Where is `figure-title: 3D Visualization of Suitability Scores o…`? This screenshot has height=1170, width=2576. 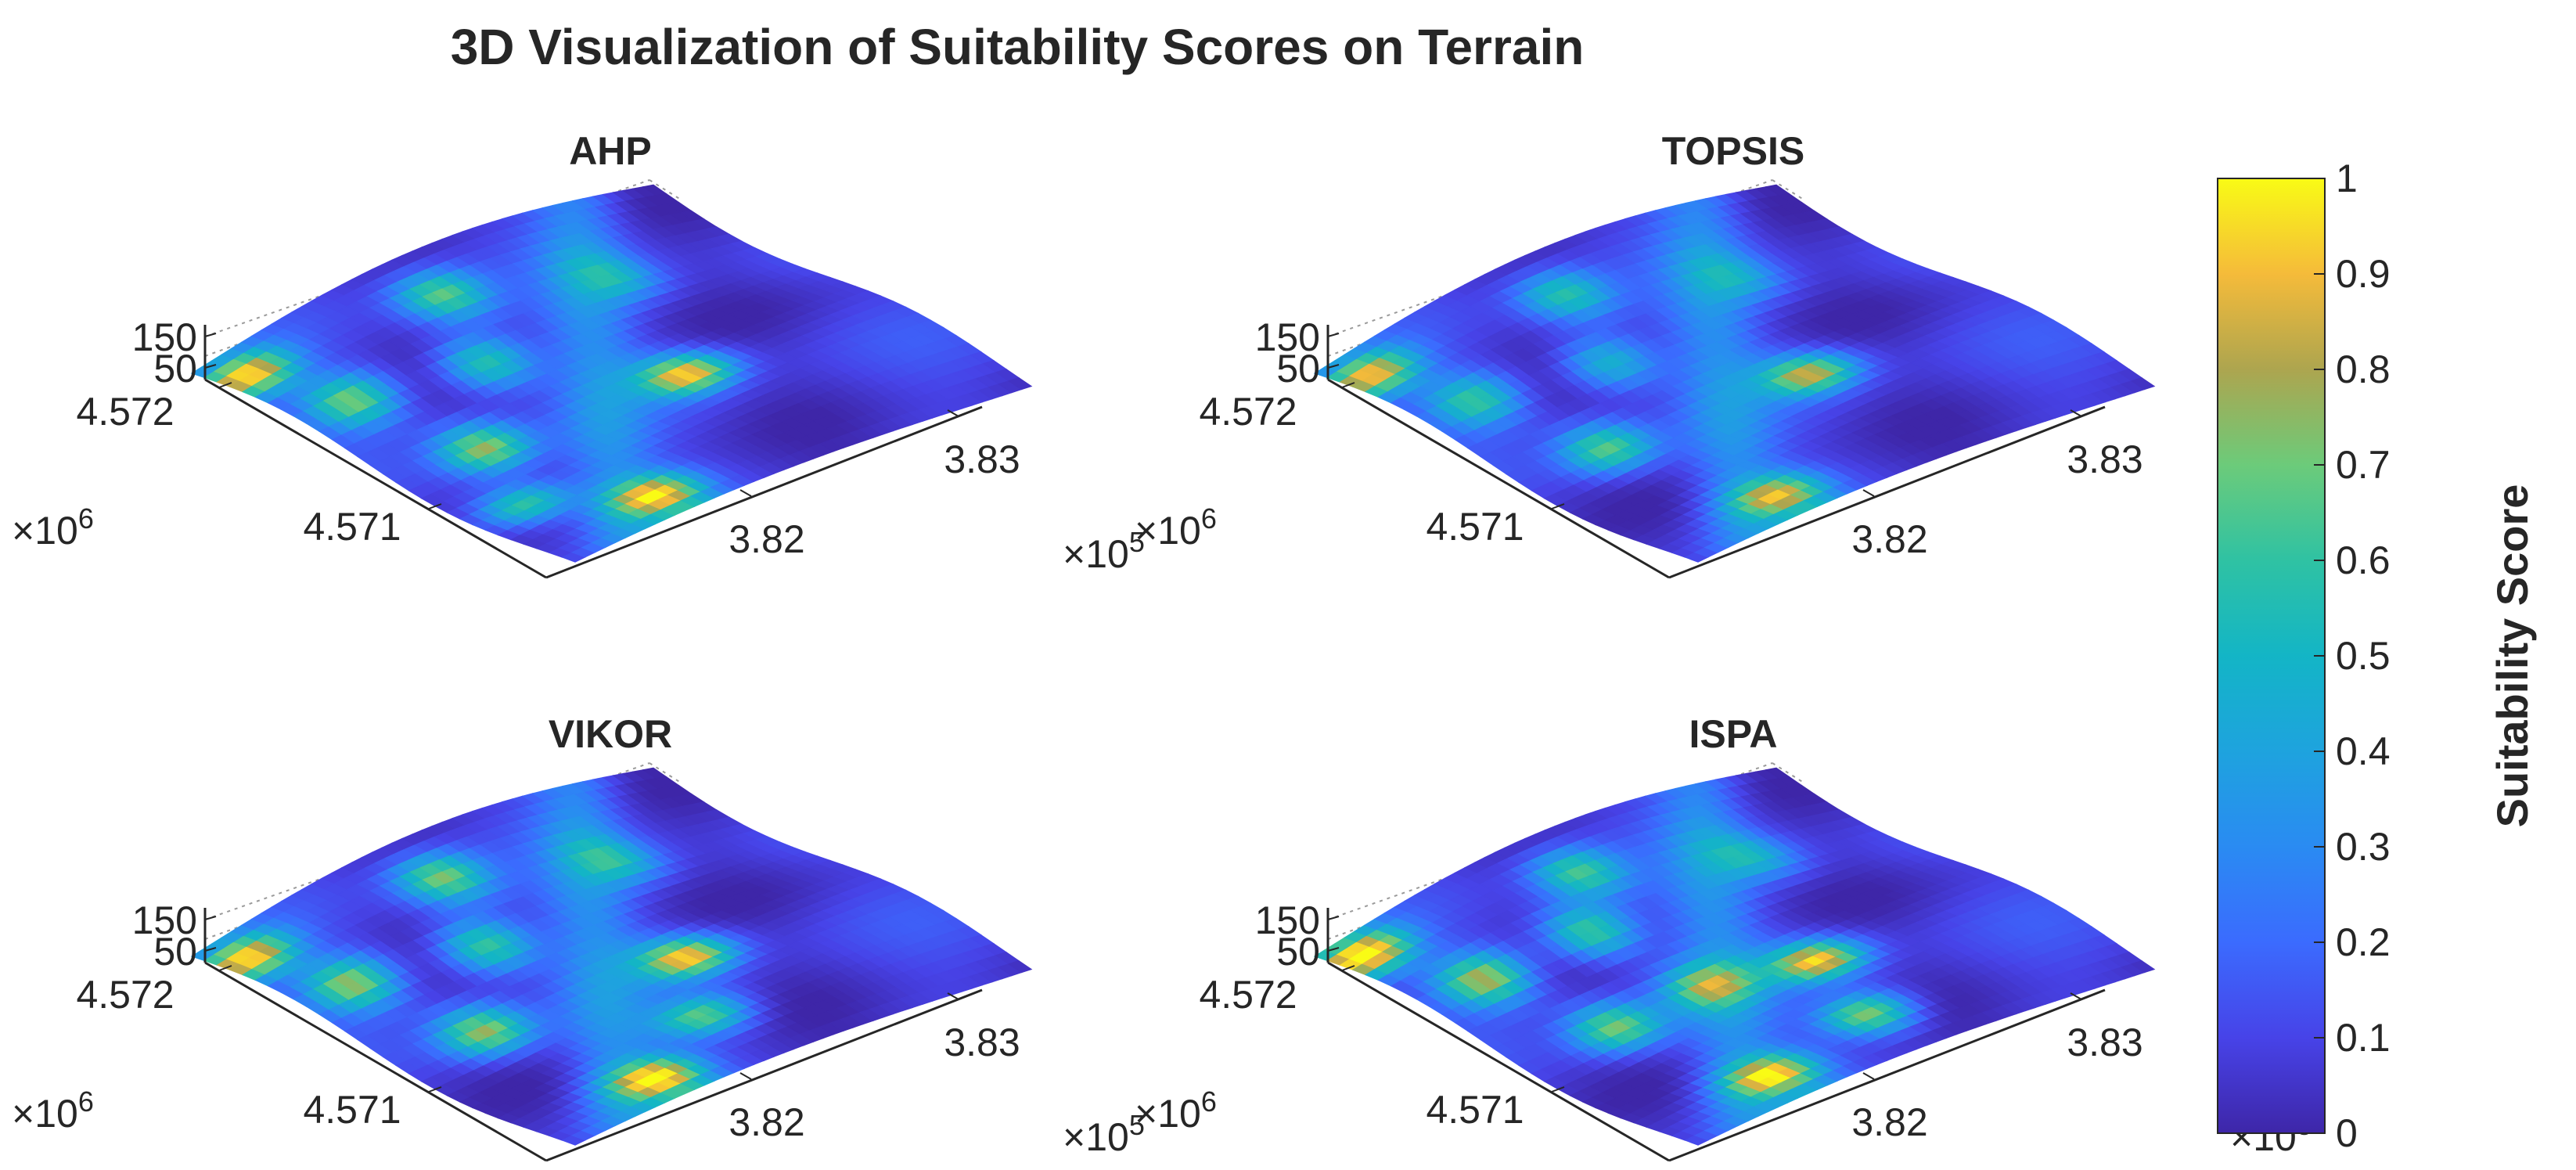
figure-title: 3D Visualization of Suitability Scores o… is located at coordinates (1018, 47).